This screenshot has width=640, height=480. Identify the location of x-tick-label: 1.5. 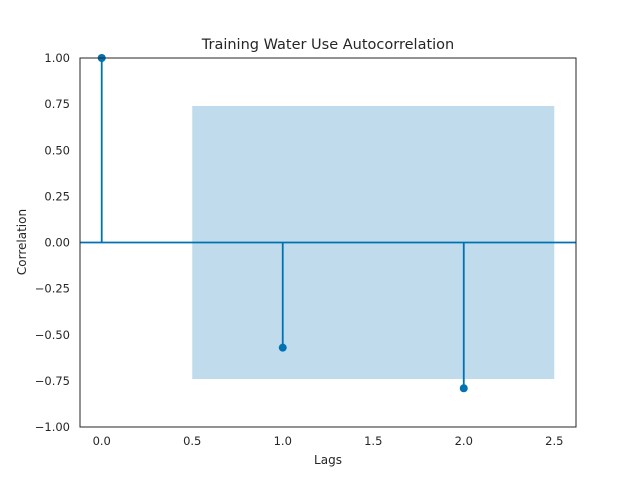
(373, 441).